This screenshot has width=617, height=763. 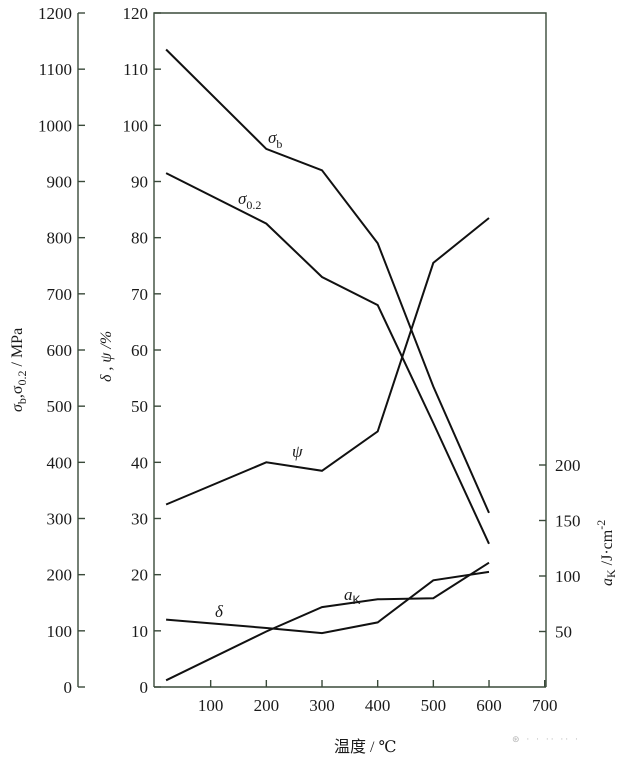 What do you see at coordinates (60, 462) in the screenshot?
I see `left-tick-label: 400` at bounding box center [60, 462].